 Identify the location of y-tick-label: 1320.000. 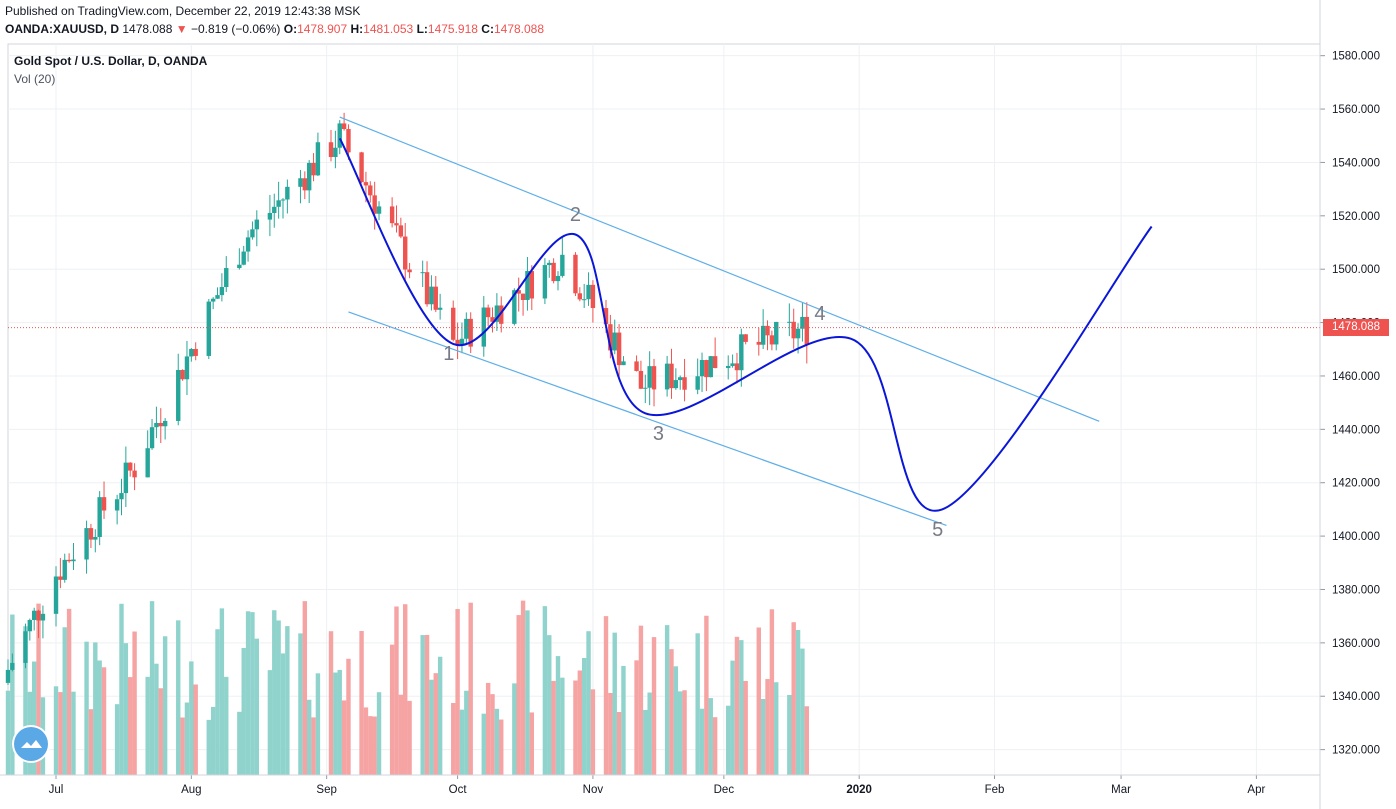
(1356, 751).